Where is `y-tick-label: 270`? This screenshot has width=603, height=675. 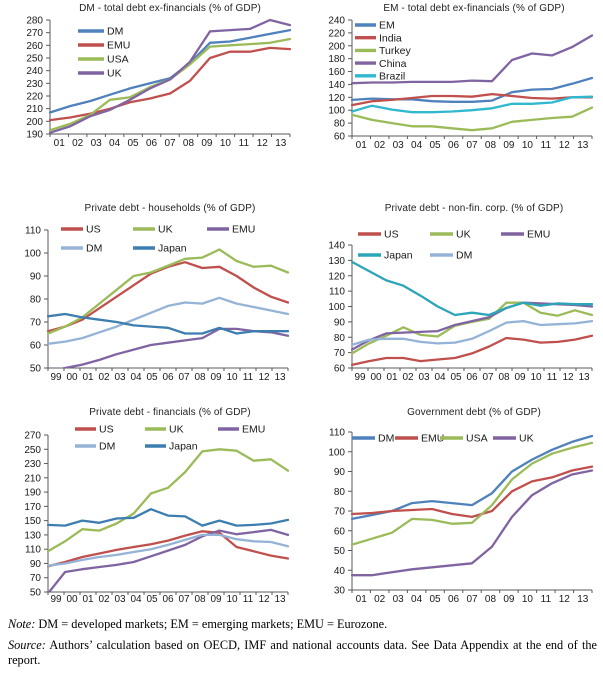 y-tick-label: 270 is located at coordinates (32, 436).